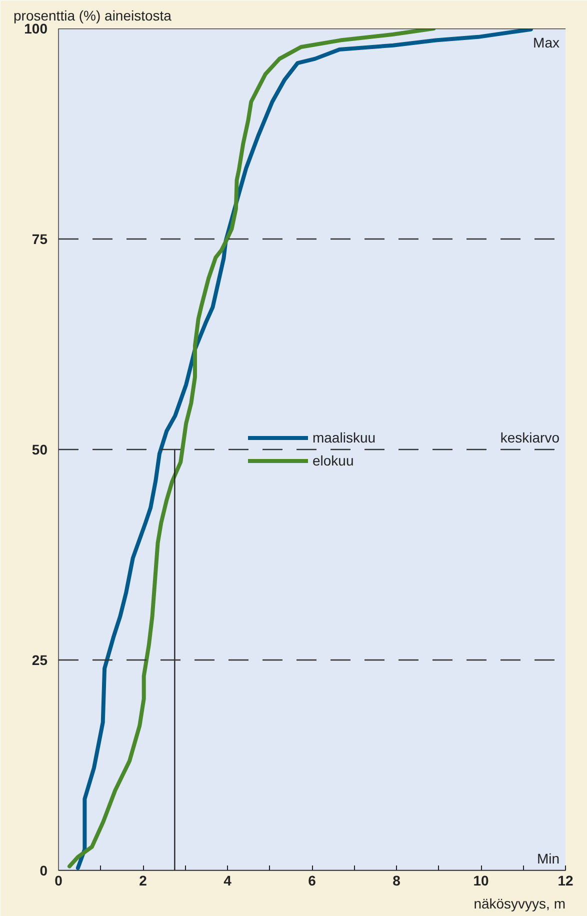 This screenshot has width=587, height=916. What do you see at coordinates (333, 460) in the screenshot?
I see `legend-label: elokuu` at bounding box center [333, 460].